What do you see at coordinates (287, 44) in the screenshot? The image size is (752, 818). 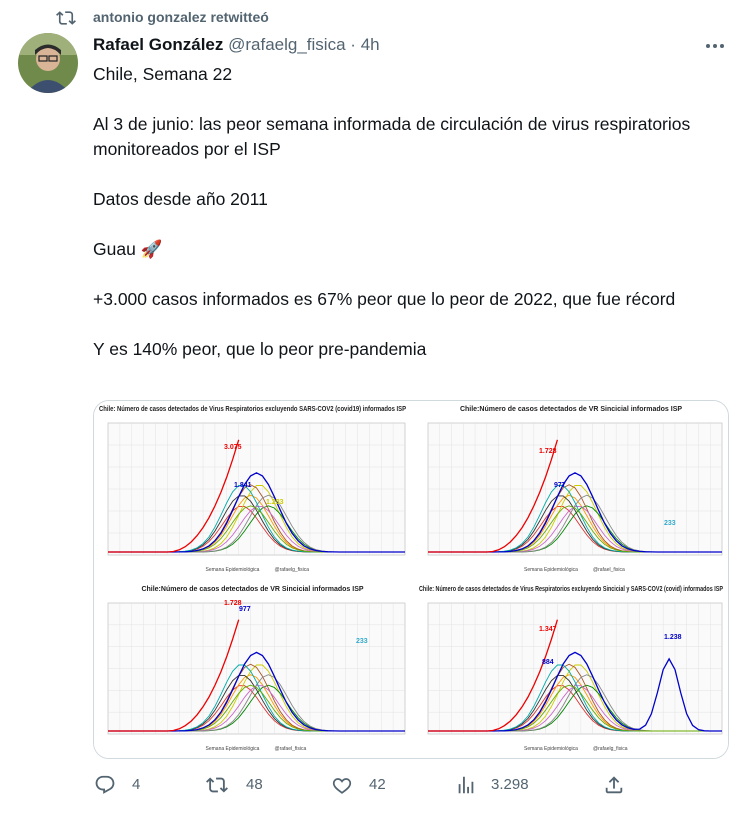 I see `author-handle: @rafaelg_fisica` at bounding box center [287, 44].